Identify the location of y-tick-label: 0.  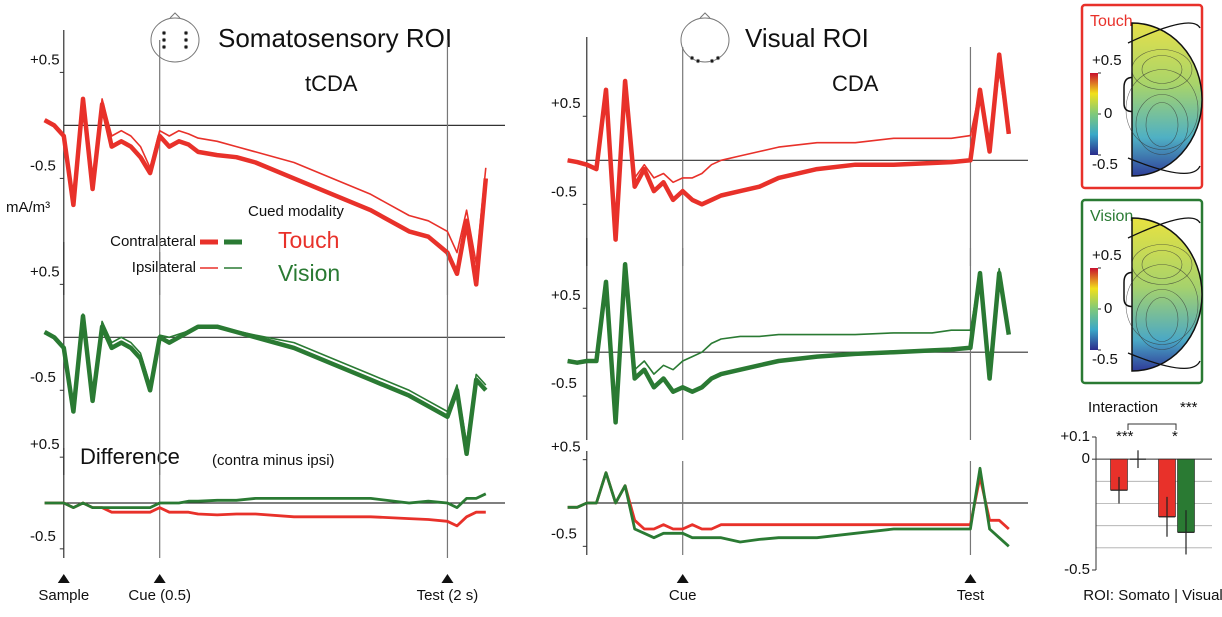
(1086, 458).